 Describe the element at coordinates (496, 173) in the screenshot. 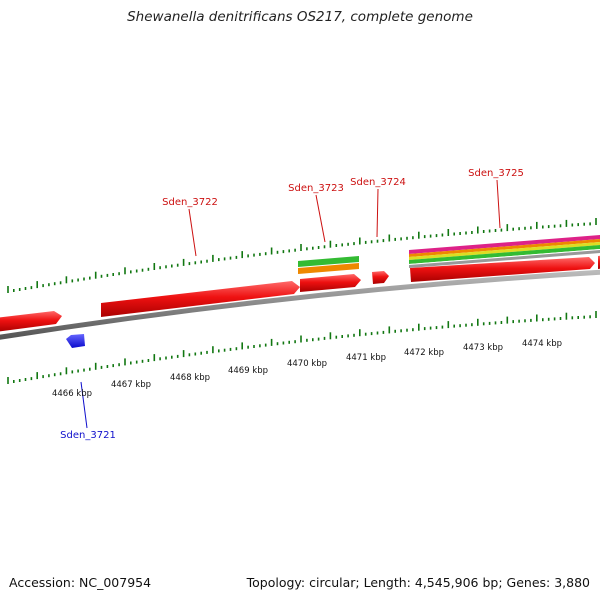

I see `gene-label-sden-3725: Sden_3725` at that location.